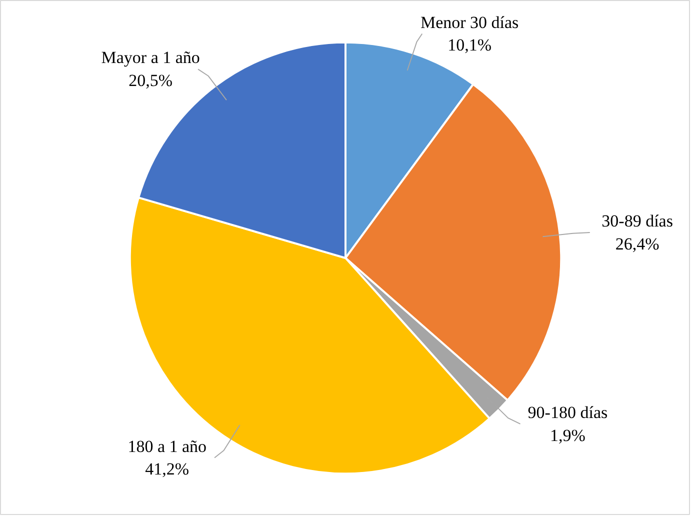 Image resolution: width=696 pixels, height=521 pixels. Describe the element at coordinates (150, 58) in the screenshot. I see `slice-label: Mayor a 1 año` at that location.